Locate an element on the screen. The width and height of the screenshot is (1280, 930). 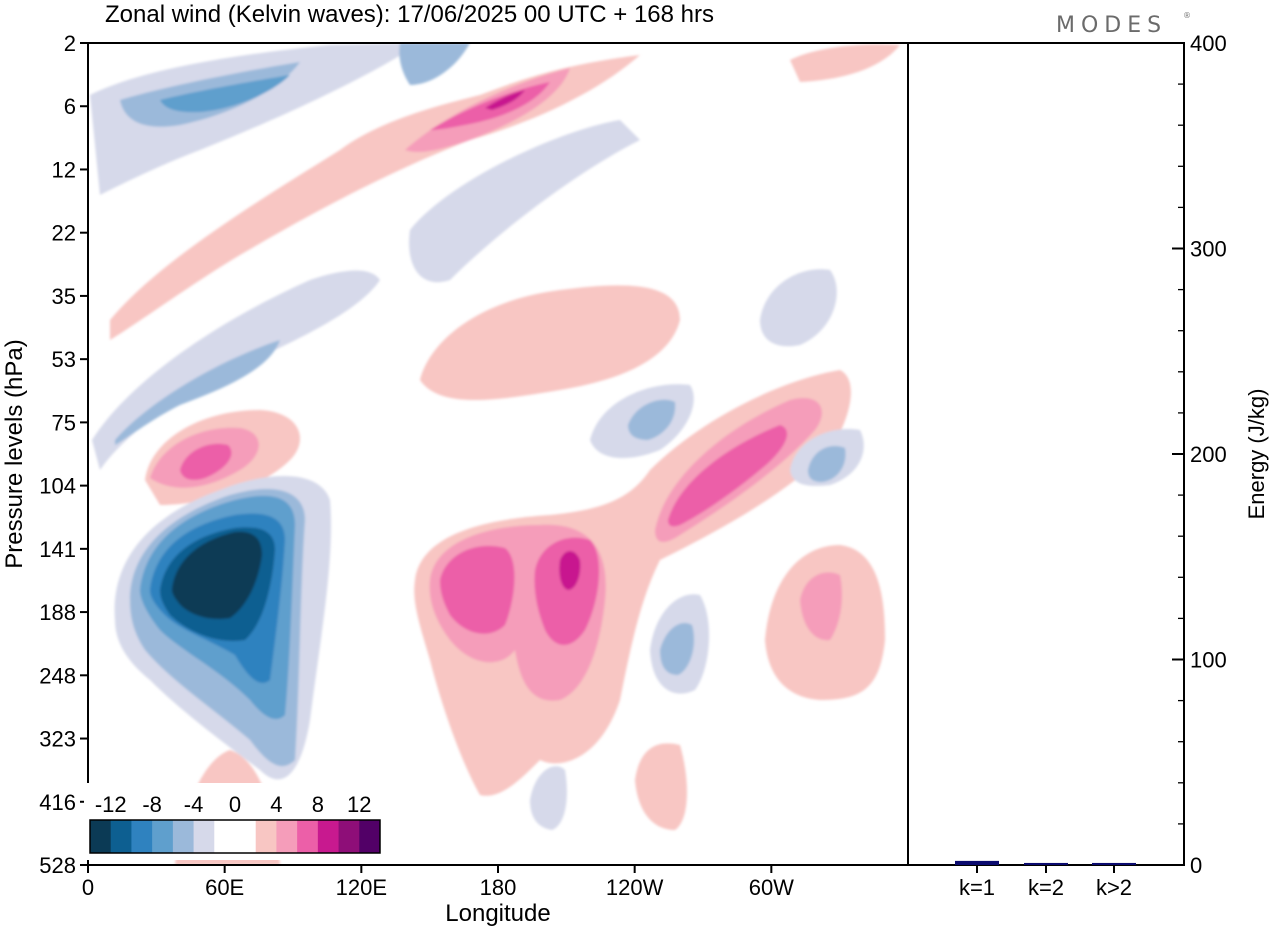
contour-pos-upper-band is located at coordinates (375, 197).